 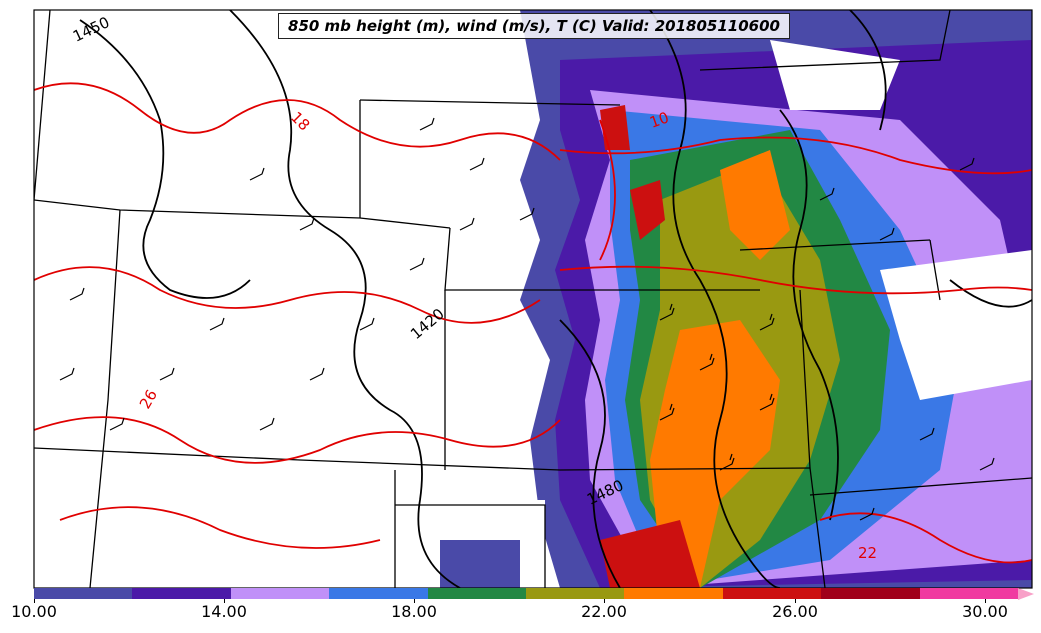 I want to click on temp-label-22: 22, so click(x=867, y=553).